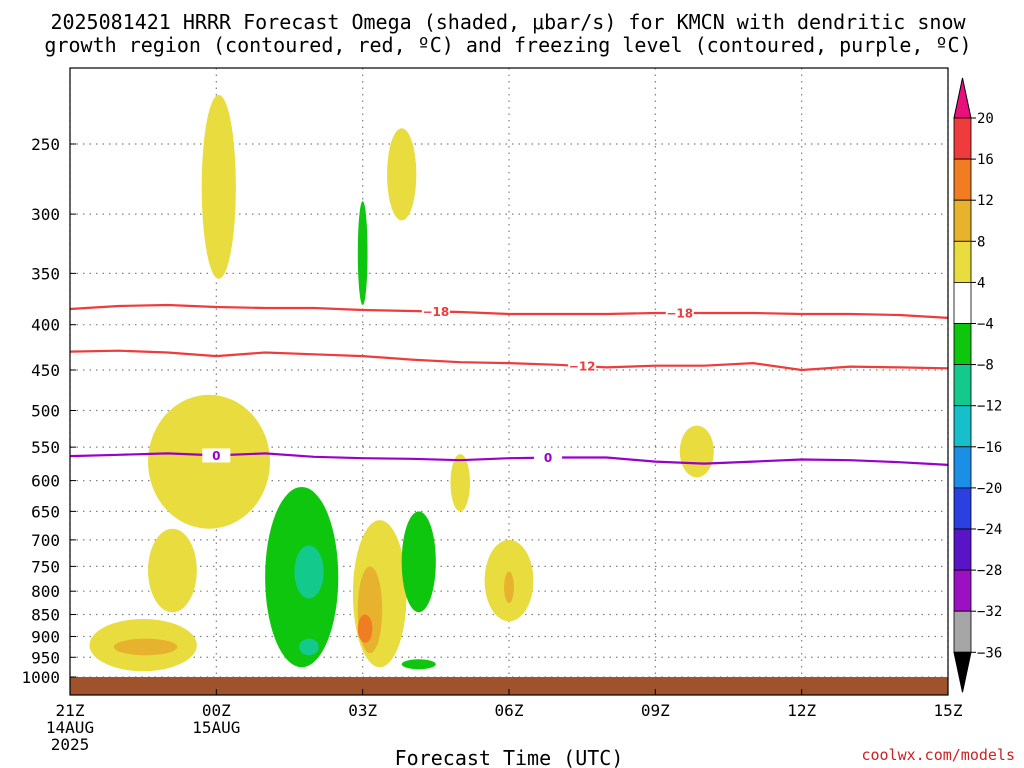 Image resolution: width=1024 pixels, height=768 pixels. Describe the element at coordinates (985, 119) in the screenshot. I see `colorbar-tick-label: 20` at that location.